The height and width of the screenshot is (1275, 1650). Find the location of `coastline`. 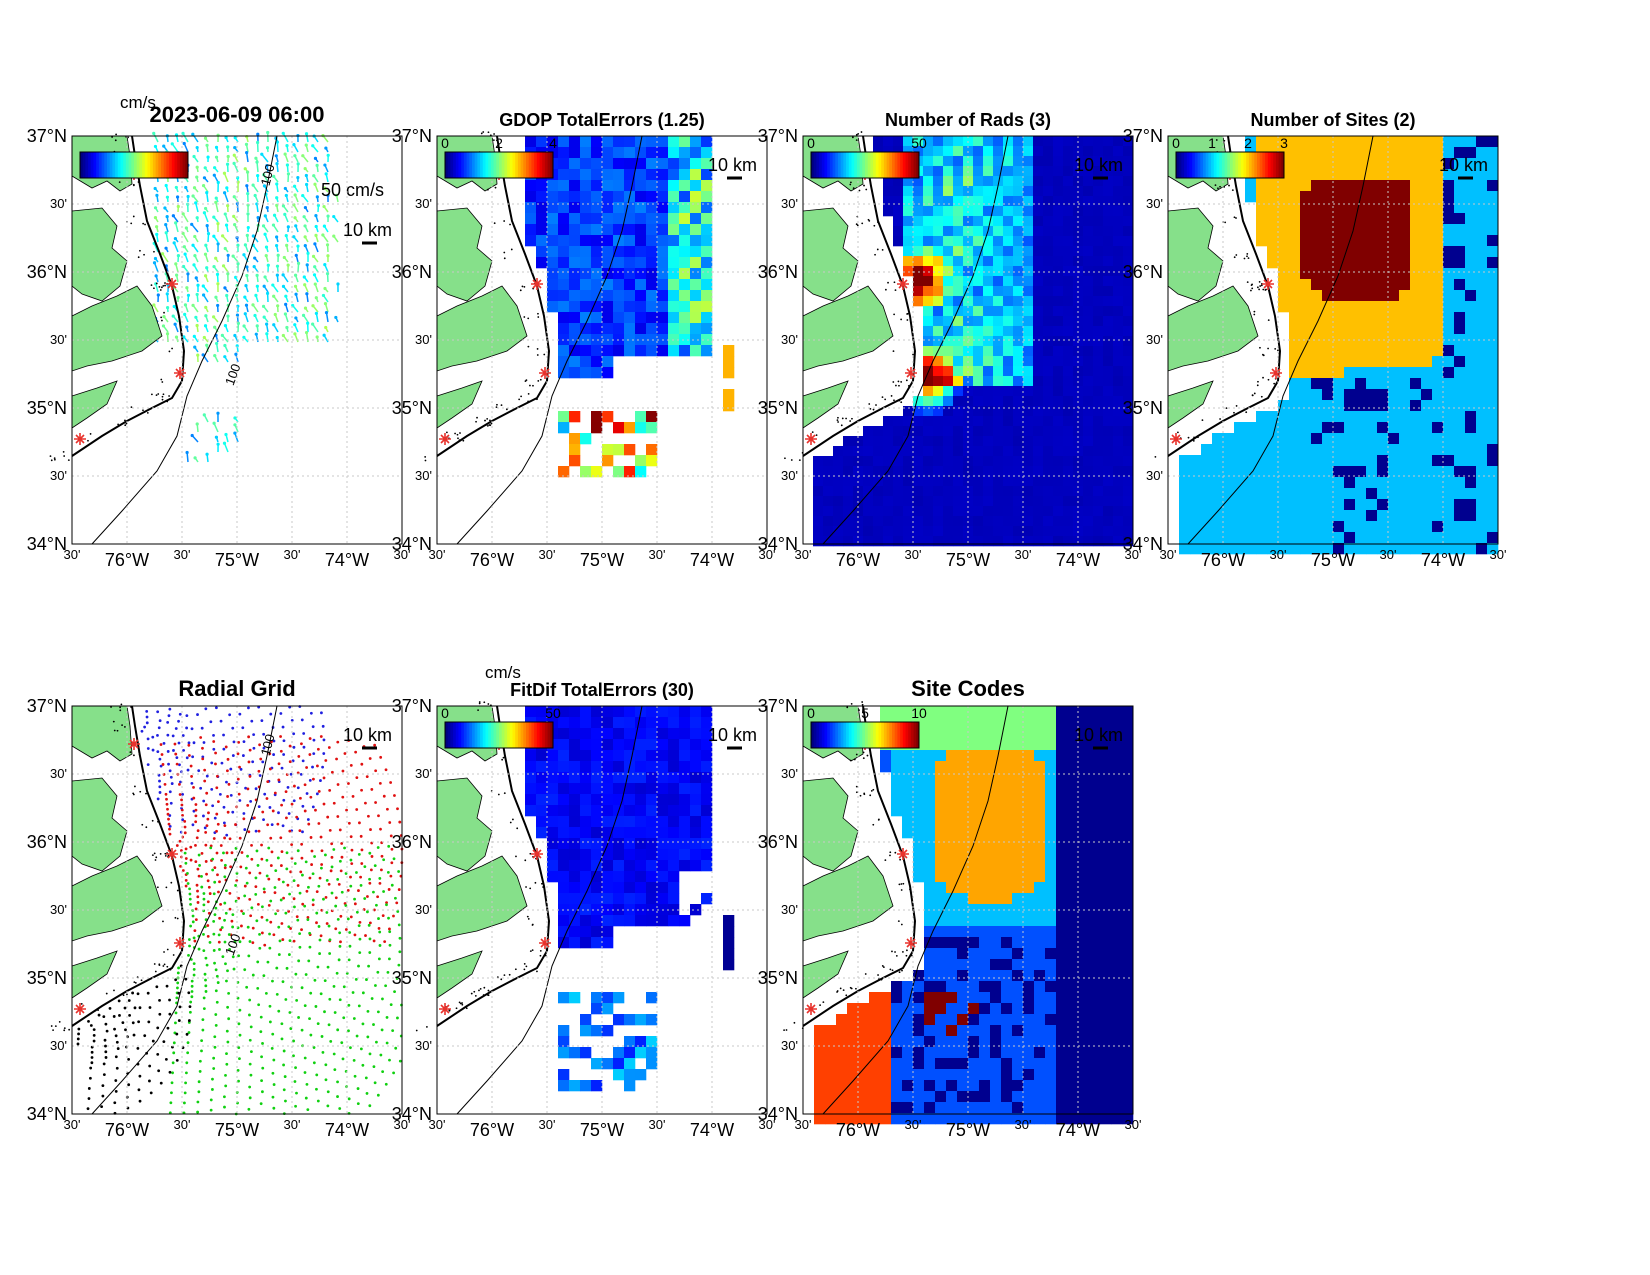

coastline is located at coordinates (493, 296).